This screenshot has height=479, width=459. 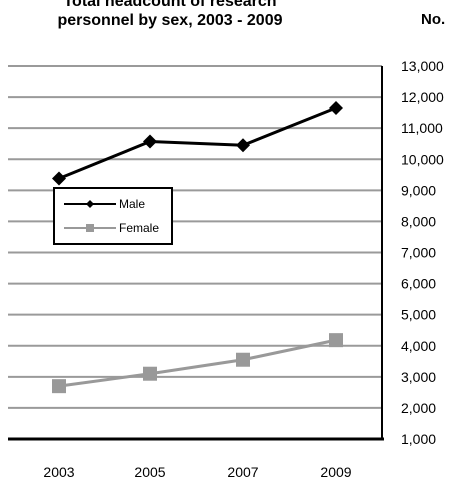 I want to click on x-tick-label: 2003, so click(x=58, y=471).